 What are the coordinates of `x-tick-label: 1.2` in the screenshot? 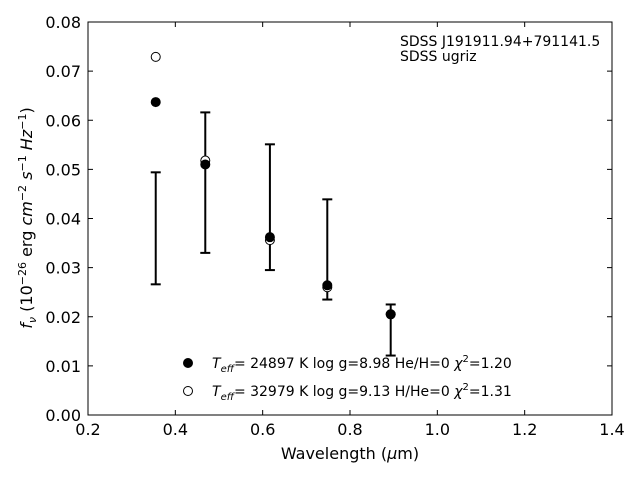 It's located at (524, 429).